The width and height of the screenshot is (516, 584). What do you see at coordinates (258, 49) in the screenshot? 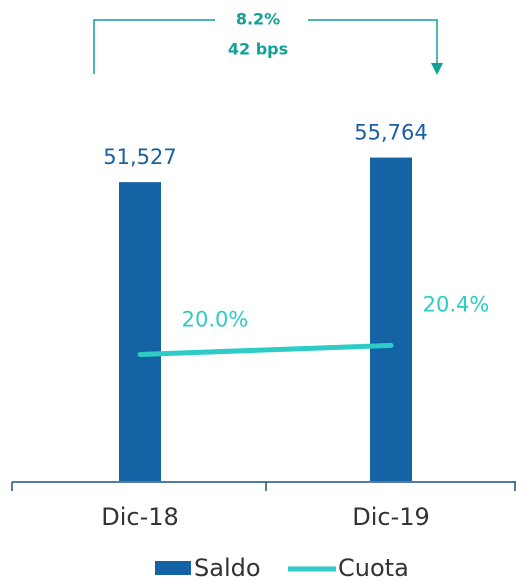
I see `annotation-text: 42 bps` at bounding box center [258, 49].